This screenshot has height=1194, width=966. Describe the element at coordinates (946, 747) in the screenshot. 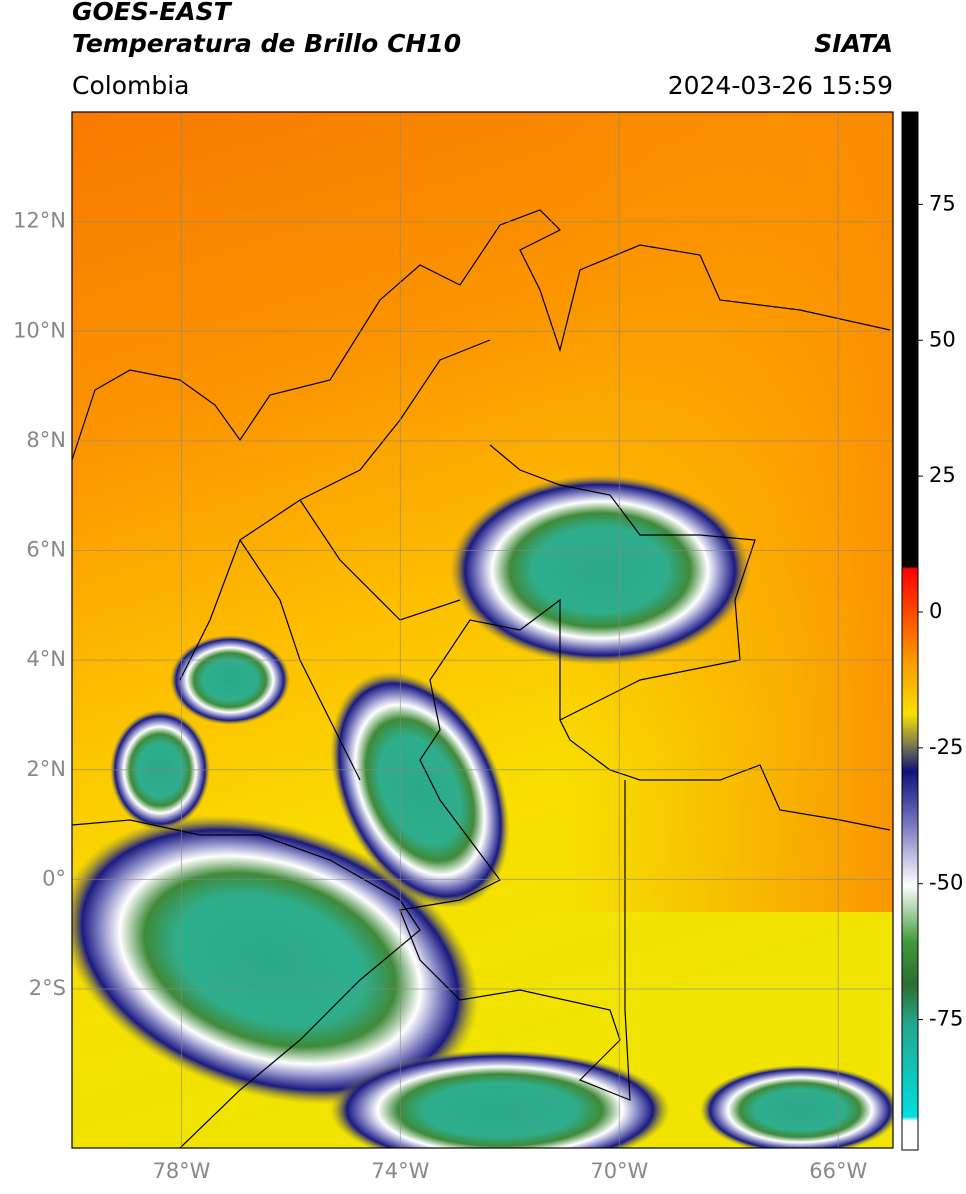

I see `colorbar-tick-label: -25` at that location.